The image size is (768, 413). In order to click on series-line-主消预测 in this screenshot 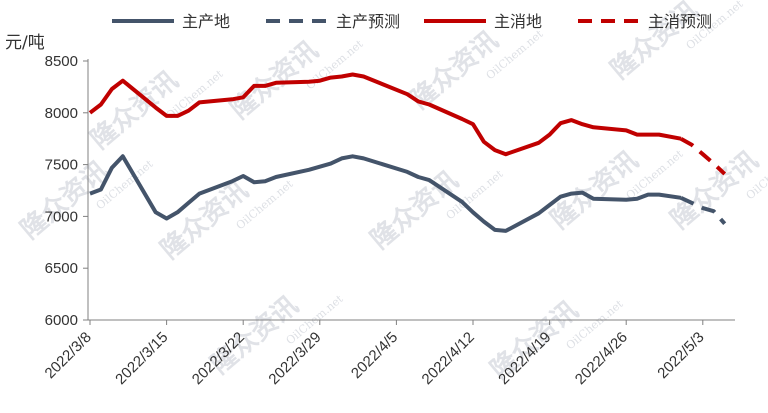, I will do `click(703, 156)`.